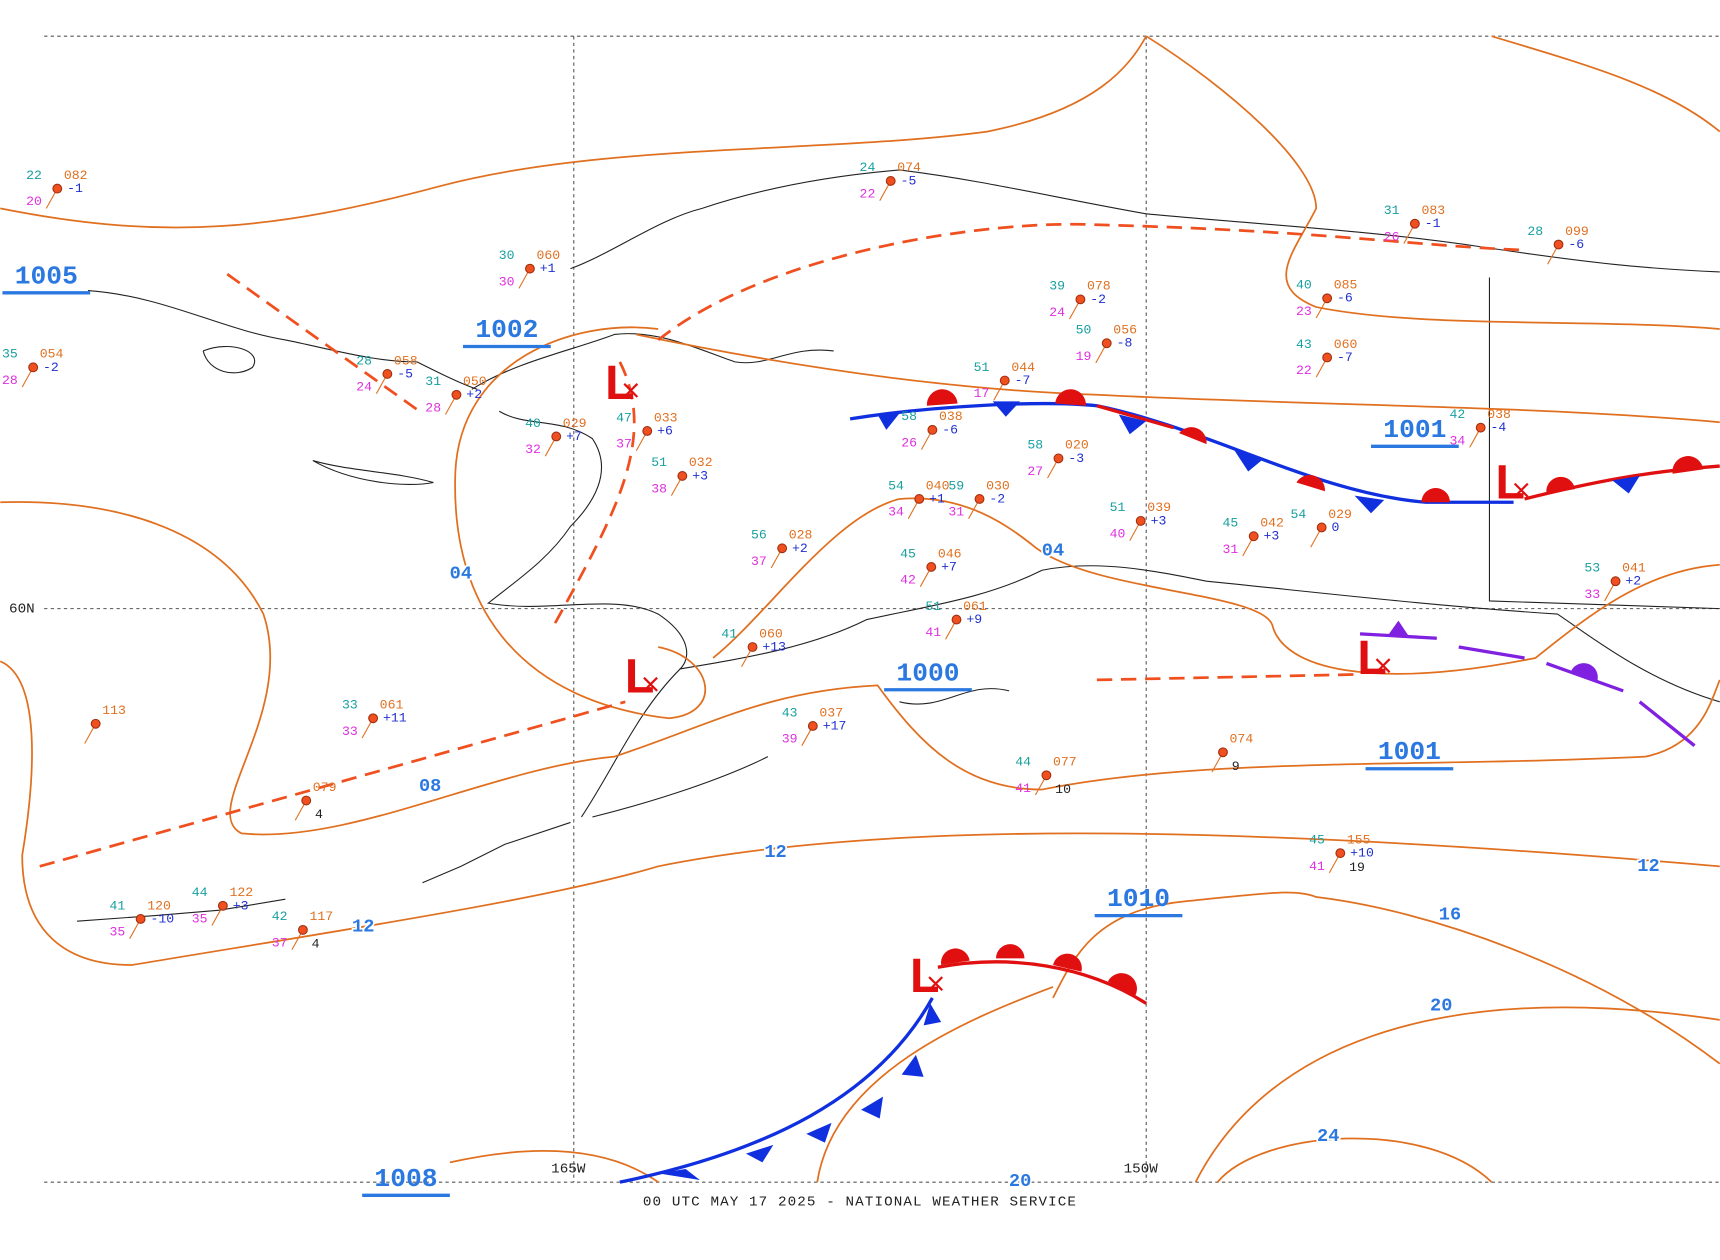  I want to click on station-temperature: 30, so click(507, 255).